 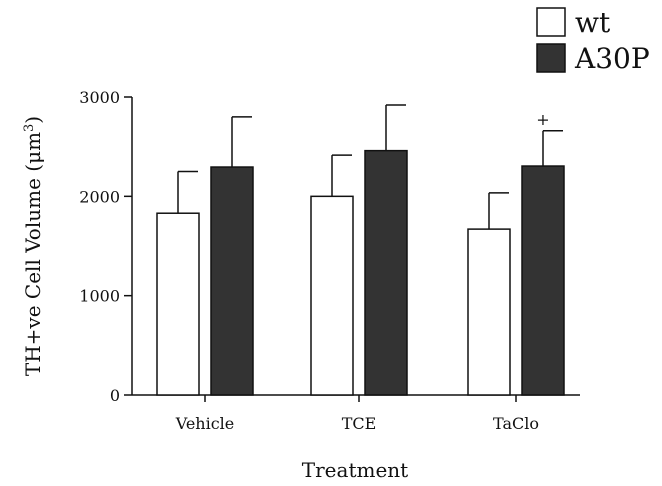 I want to click on legend-swatch-a30p, so click(x=551, y=58).